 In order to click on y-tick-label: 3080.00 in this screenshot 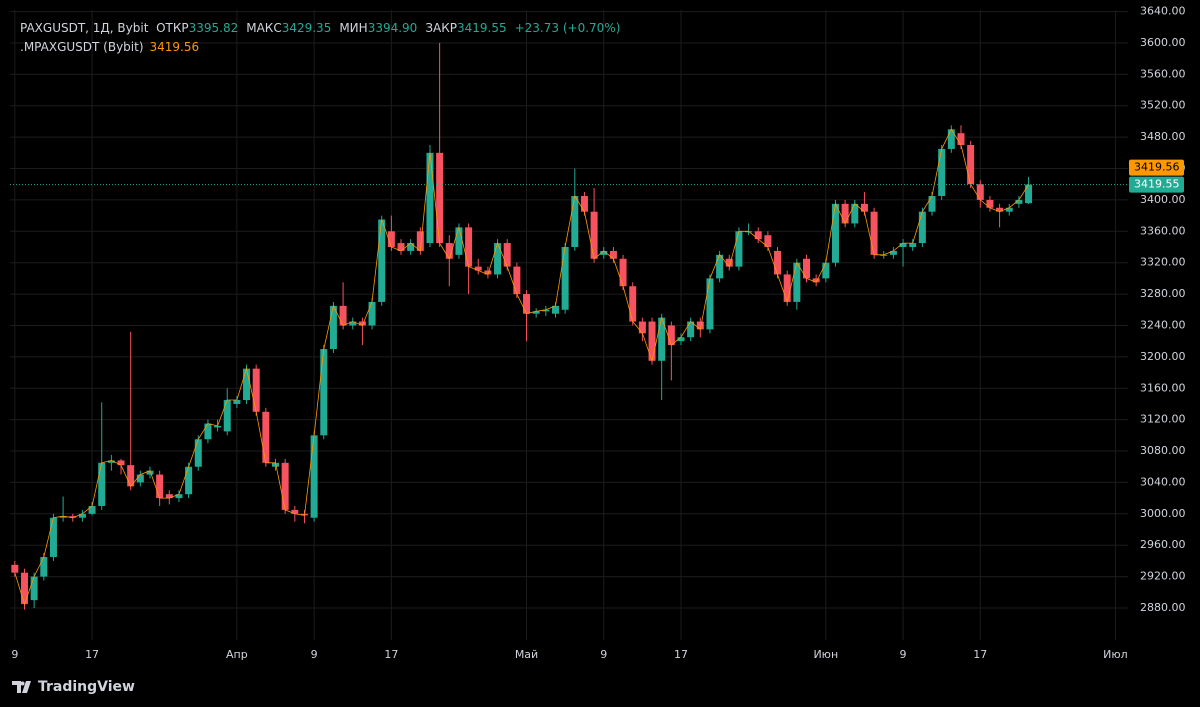, I will do `click(1163, 450)`.